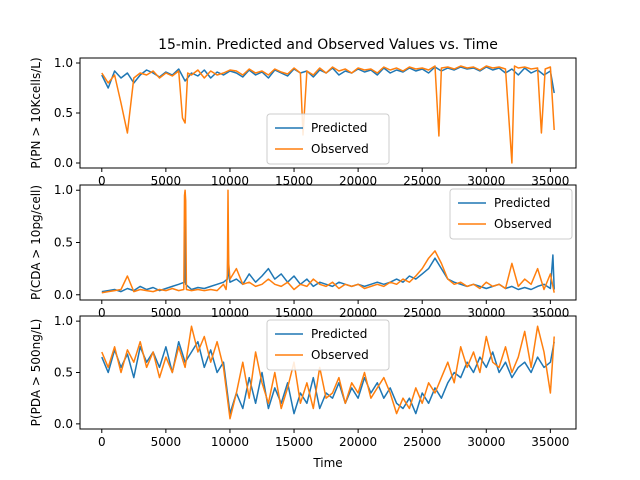 The image size is (640, 480). I want to click on y-axis-title: P(CDA > 10pg/cell), so click(36, 242).